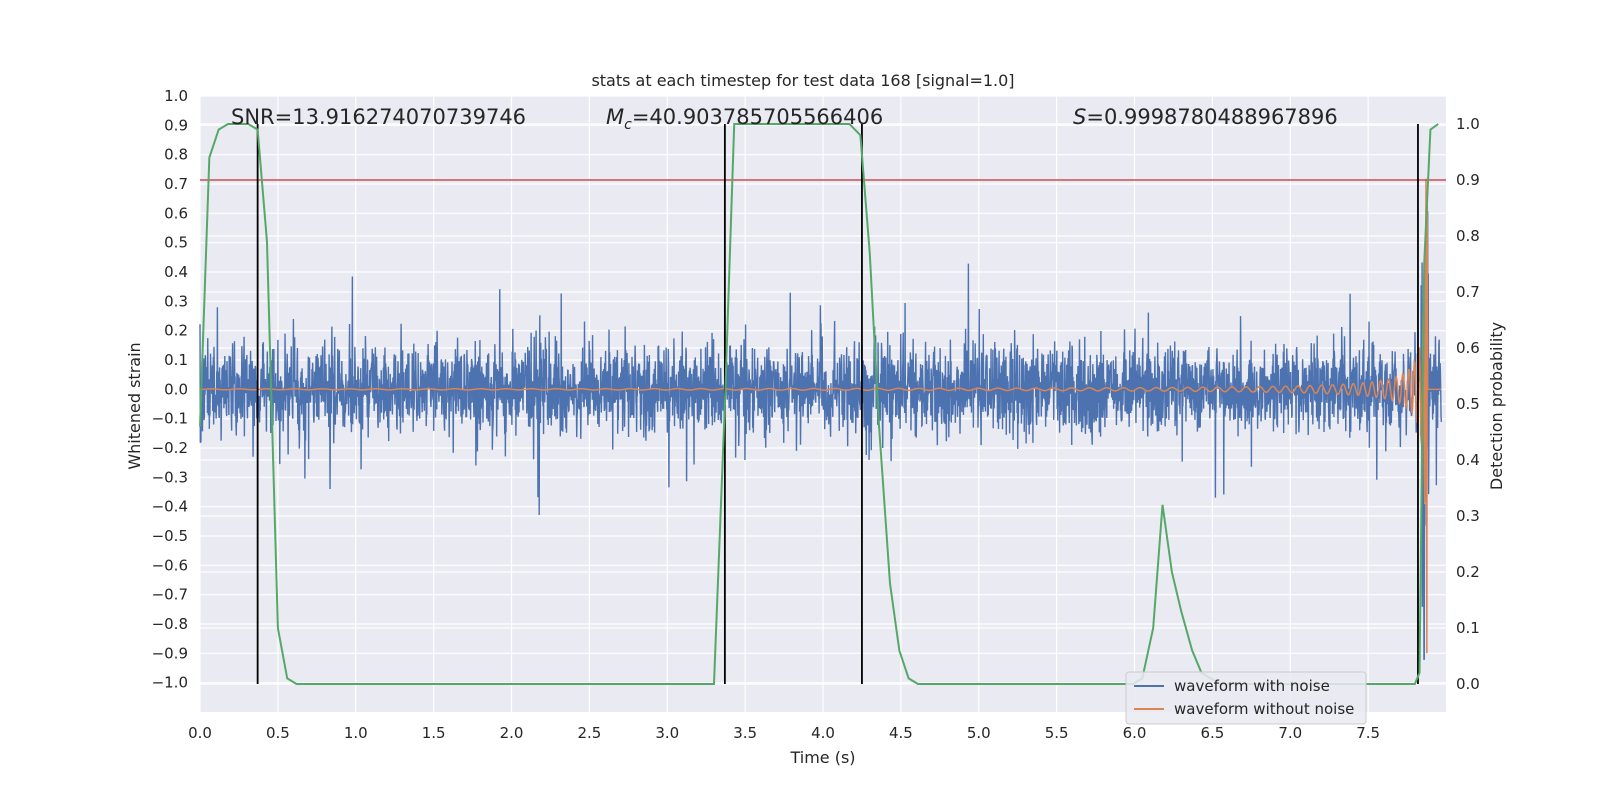 The height and width of the screenshot is (800, 1600). Describe the element at coordinates (1057, 733) in the screenshot. I see `x-tick-label: 5.5` at that location.